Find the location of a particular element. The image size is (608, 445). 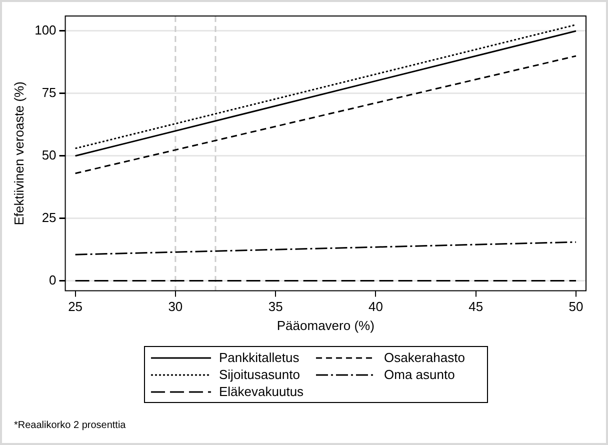

legend-label: Sijoitusasunto is located at coordinates (259, 374).